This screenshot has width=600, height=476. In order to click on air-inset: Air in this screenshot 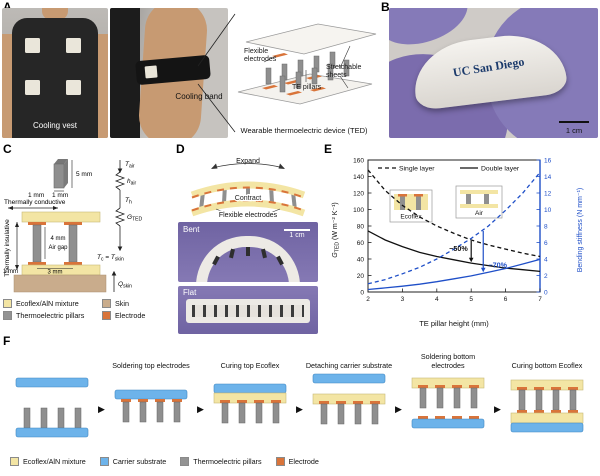, I will do `click(479, 202)`.